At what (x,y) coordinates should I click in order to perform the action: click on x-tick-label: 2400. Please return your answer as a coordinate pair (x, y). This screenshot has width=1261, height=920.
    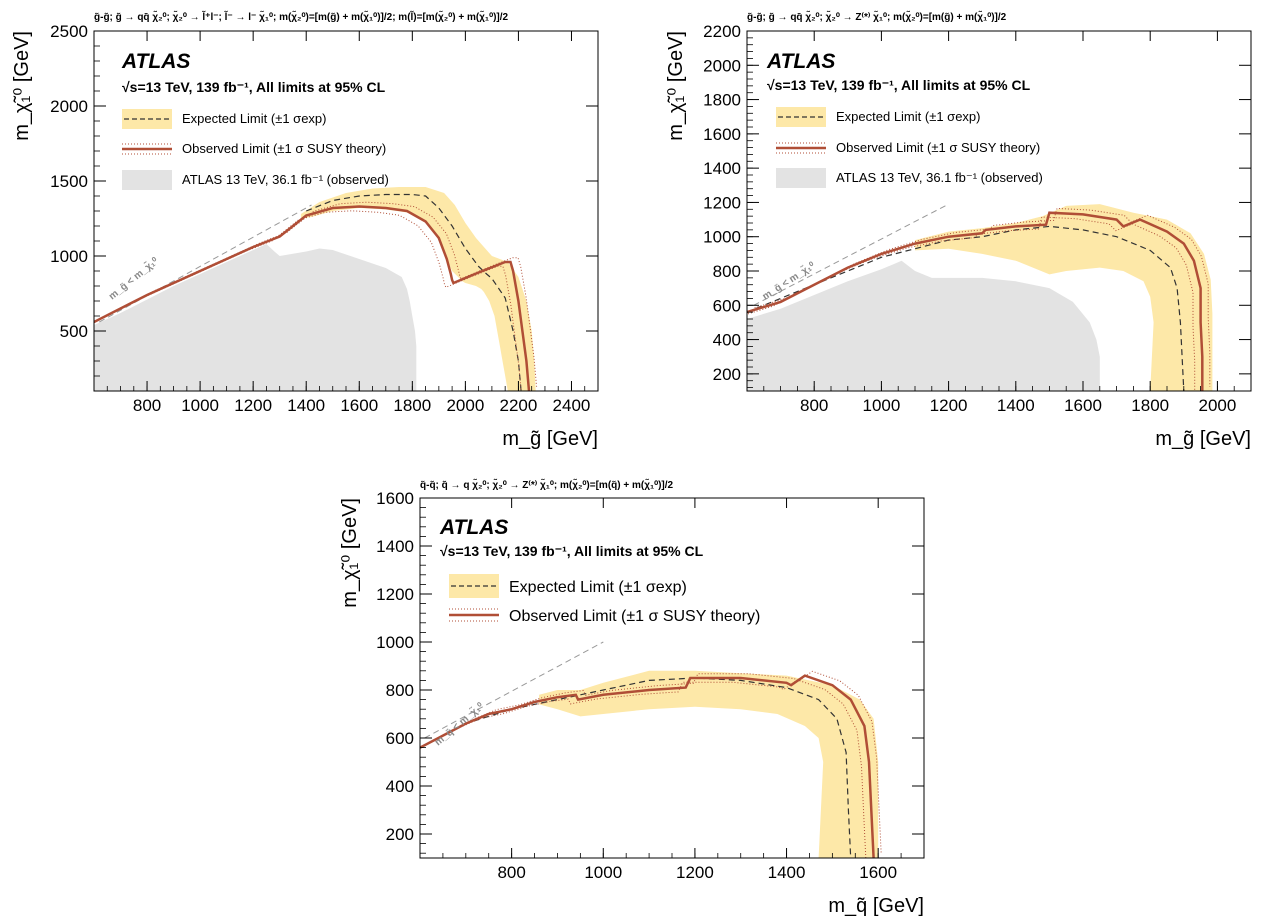
    Looking at the image, I should click on (572, 405).